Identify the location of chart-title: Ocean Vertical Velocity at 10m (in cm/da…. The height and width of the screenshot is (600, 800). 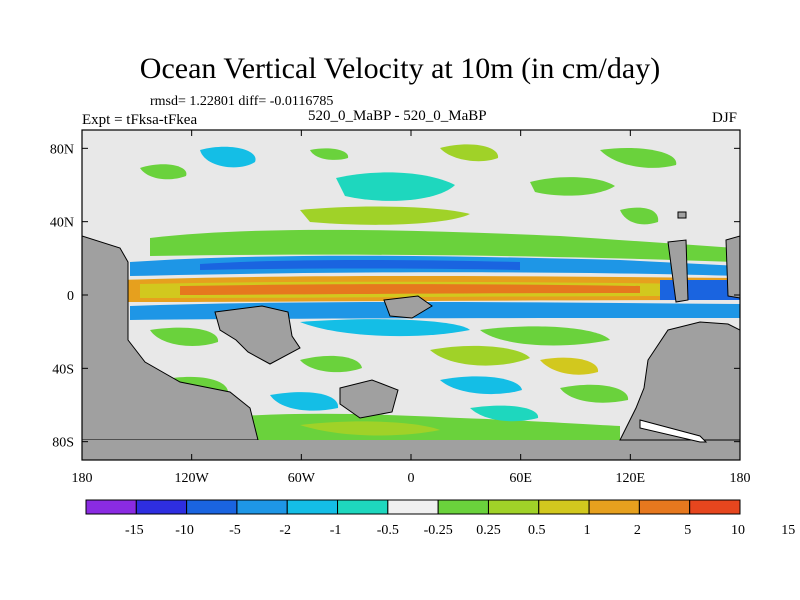
(400, 68).